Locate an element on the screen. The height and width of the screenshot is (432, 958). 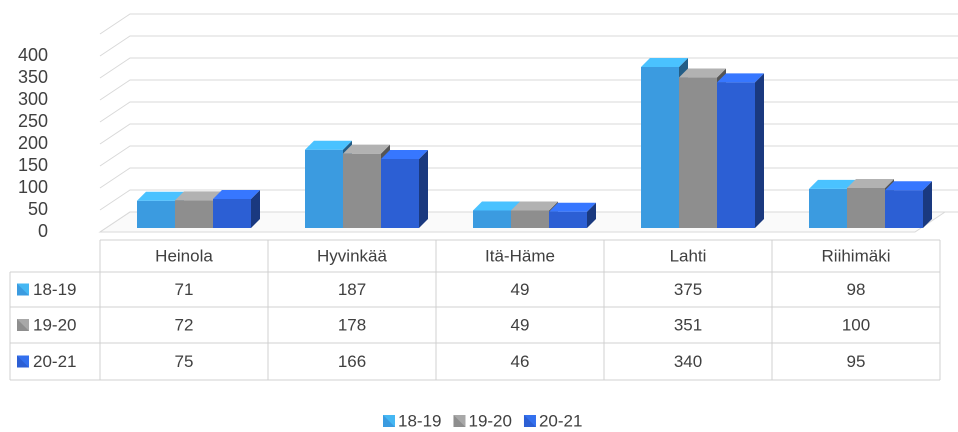
table-series-label: 20-21 is located at coordinates (54, 361).